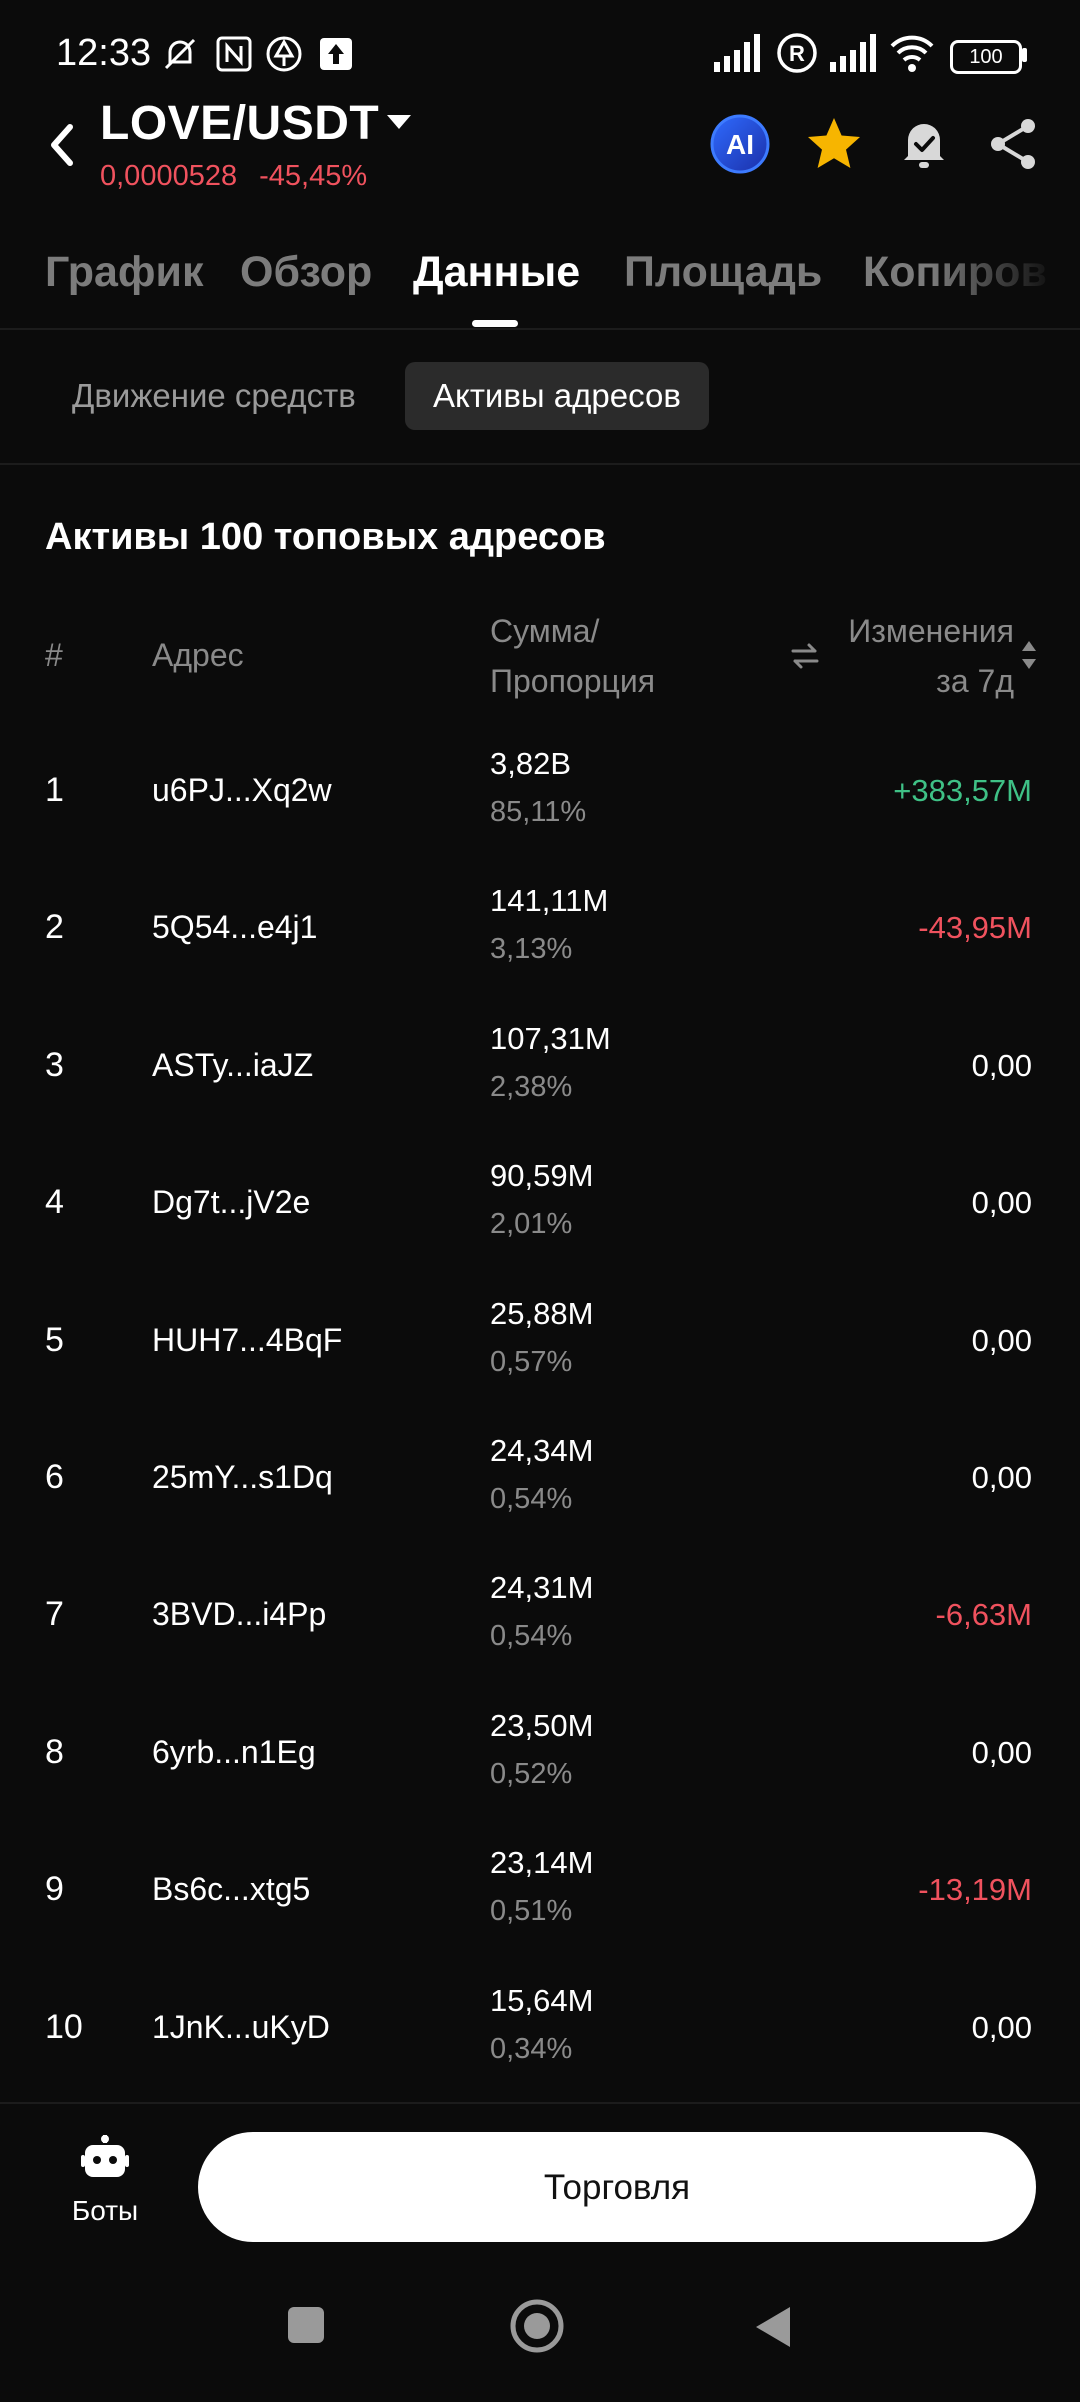 The image size is (1080, 2402). What do you see at coordinates (542, 1588) in the screenshot?
I see `row-amount: 24,31M` at bounding box center [542, 1588].